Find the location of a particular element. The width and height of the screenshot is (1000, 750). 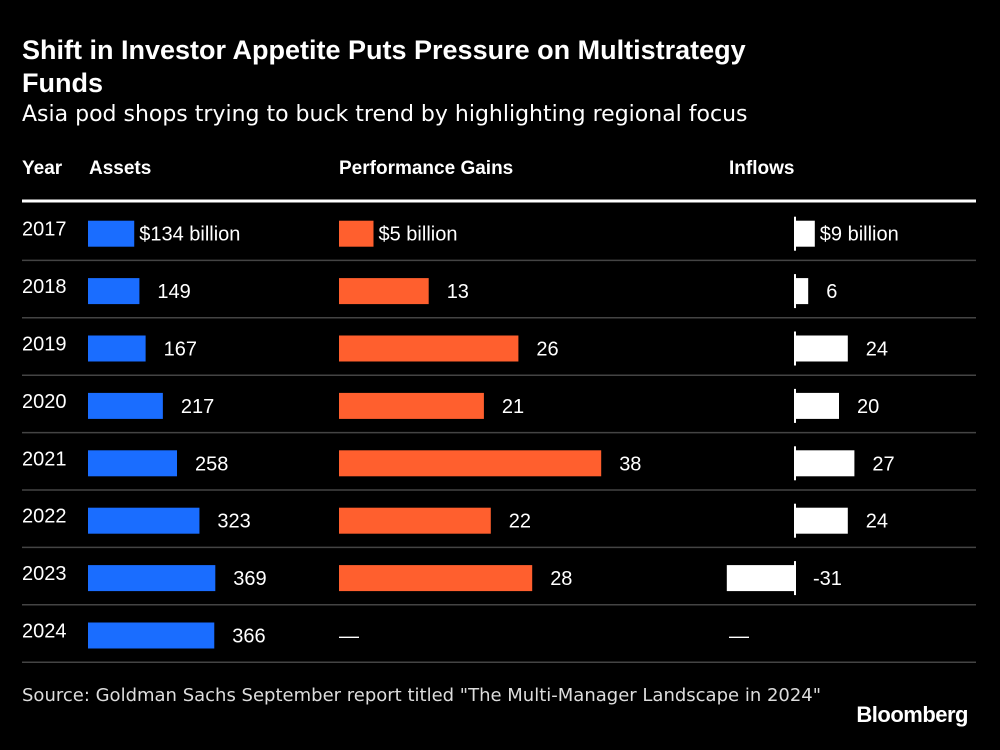

inflows-value-label: 27 is located at coordinates (883, 464).